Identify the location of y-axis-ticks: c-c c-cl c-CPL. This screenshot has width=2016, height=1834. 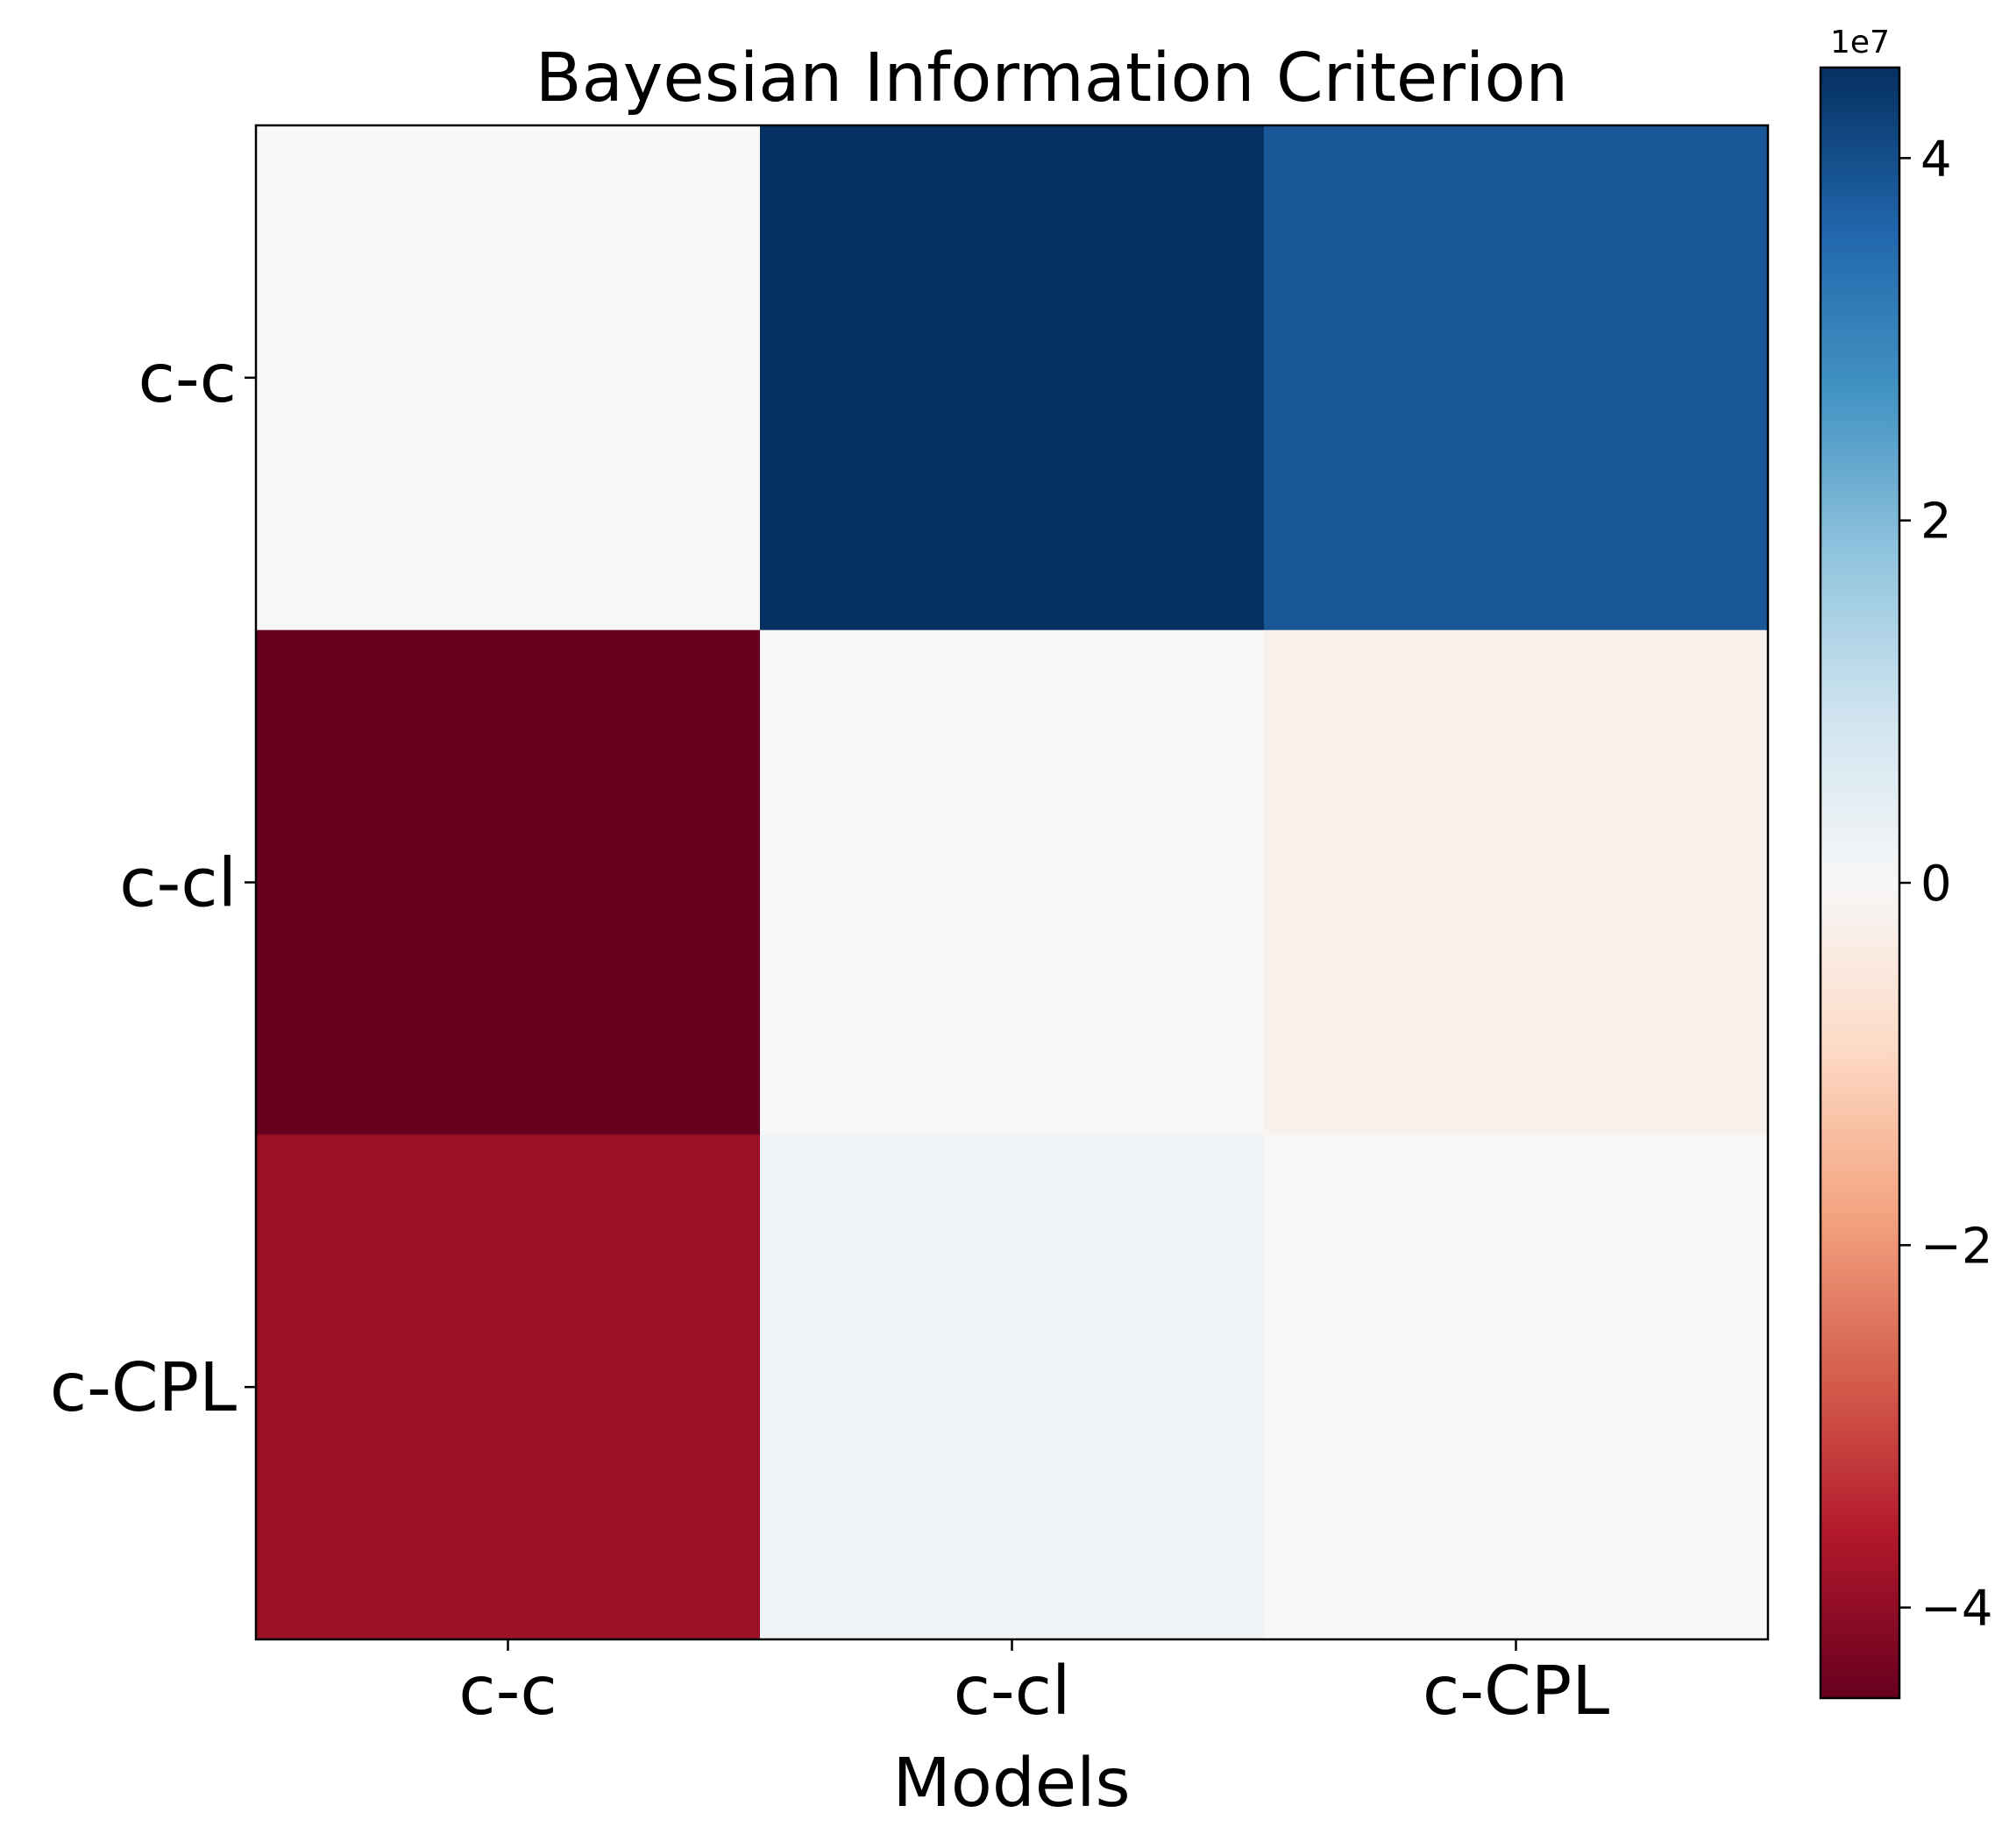
(153, 883).